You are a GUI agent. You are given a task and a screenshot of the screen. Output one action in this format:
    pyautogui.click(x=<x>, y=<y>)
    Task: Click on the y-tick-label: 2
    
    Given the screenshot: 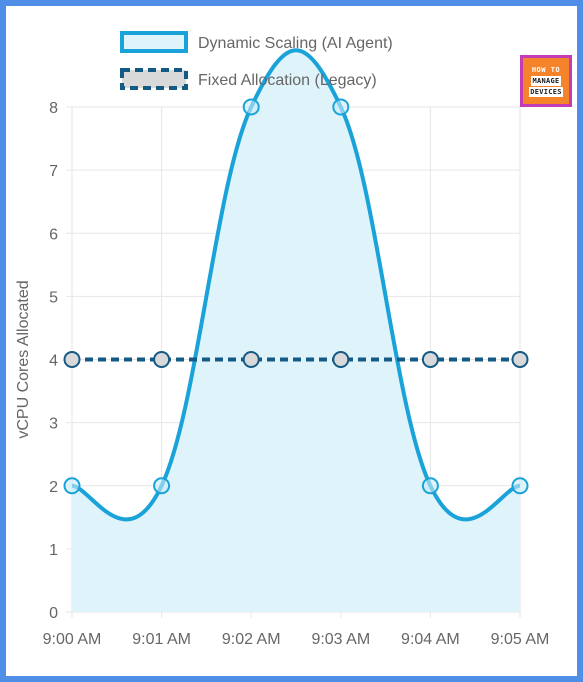 What is the action you would take?
    pyautogui.click(x=53, y=487)
    